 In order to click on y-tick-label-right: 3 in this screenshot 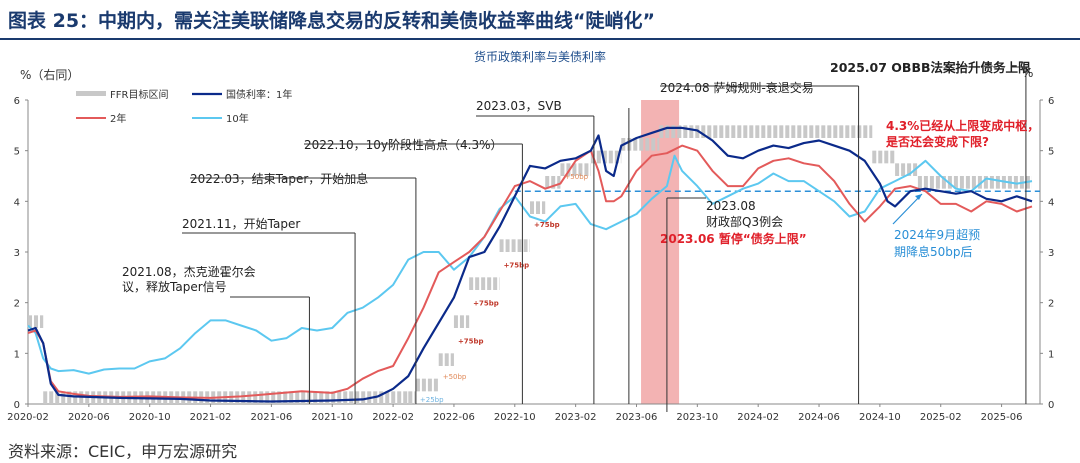, I will do `click(1051, 253)`.